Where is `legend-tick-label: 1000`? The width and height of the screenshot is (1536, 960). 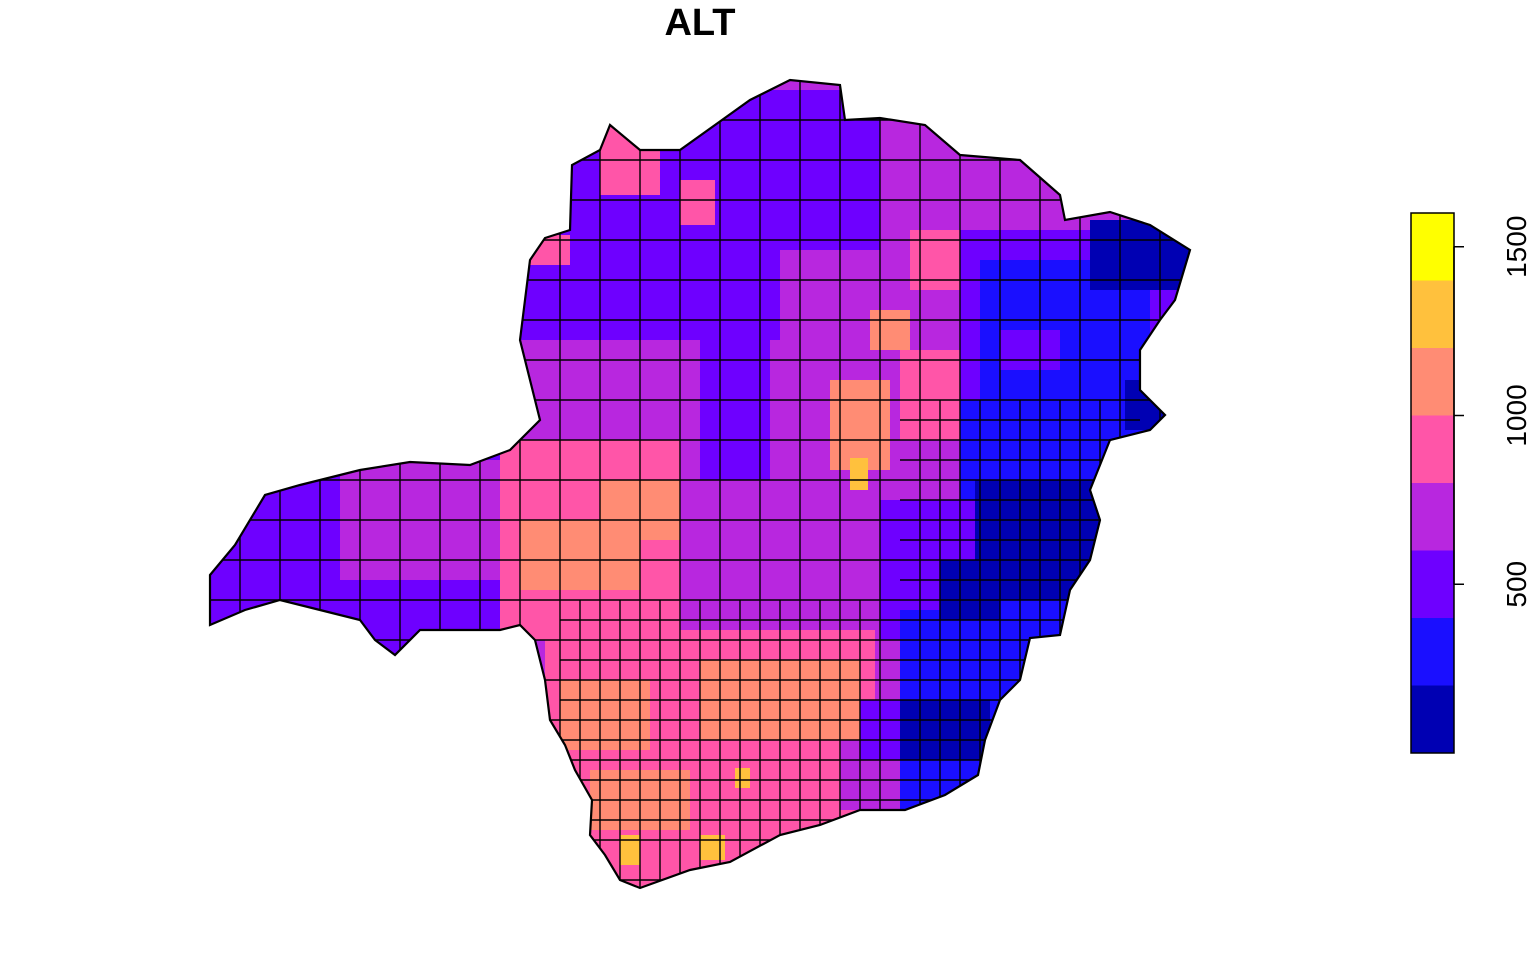 legend-tick-label: 1000 is located at coordinates (1516, 415).